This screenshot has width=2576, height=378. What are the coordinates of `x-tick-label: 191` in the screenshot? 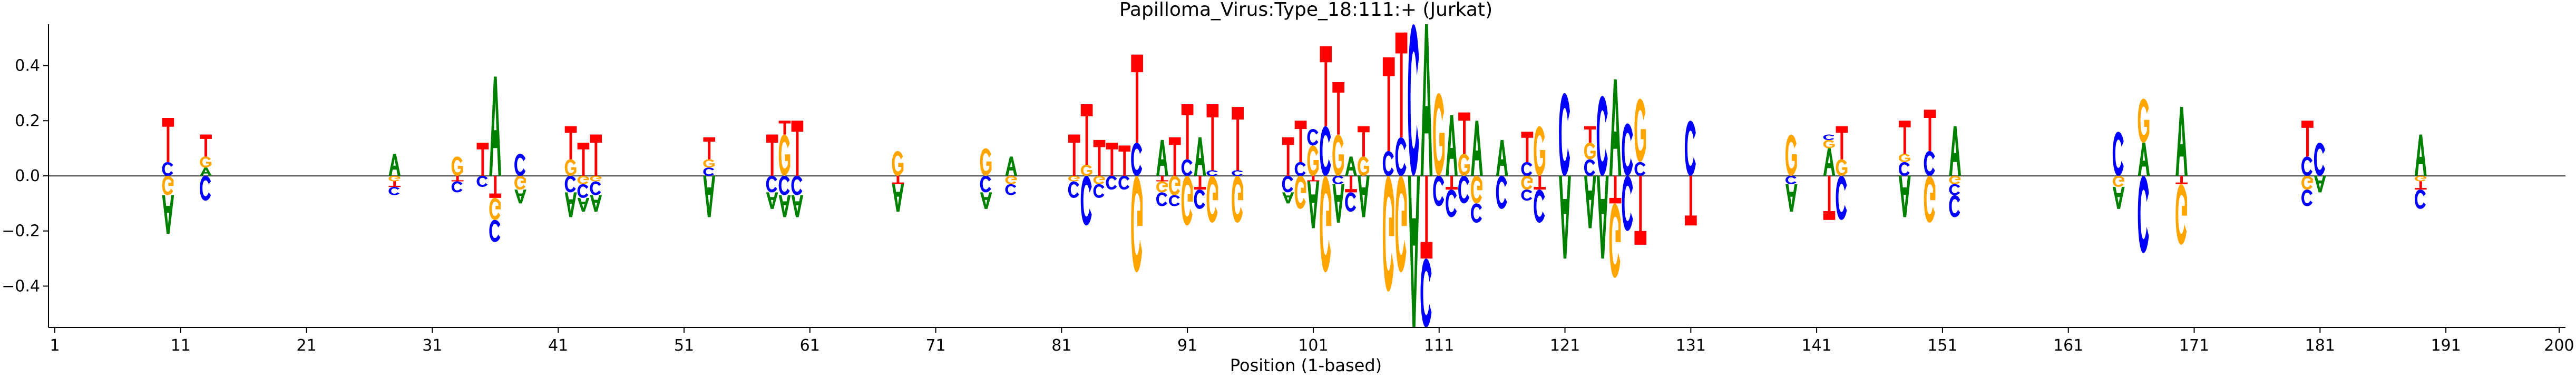 It's located at (2446, 345).